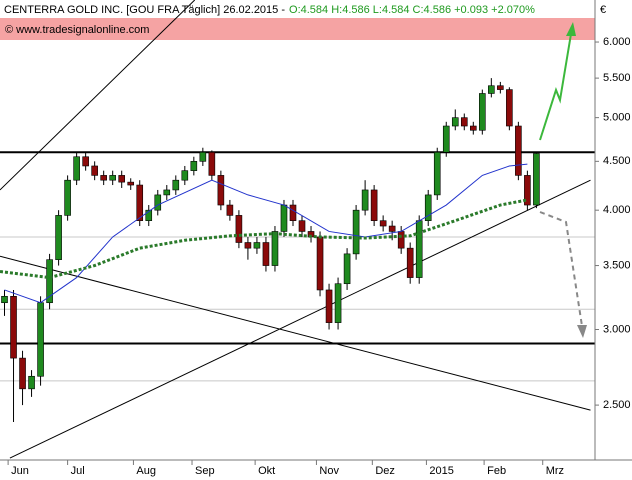 This screenshot has height=480, width=632. Describe the element at coordinates (617, 210) in the screenshot. I see `y-tick-label: 4.000` at that location.